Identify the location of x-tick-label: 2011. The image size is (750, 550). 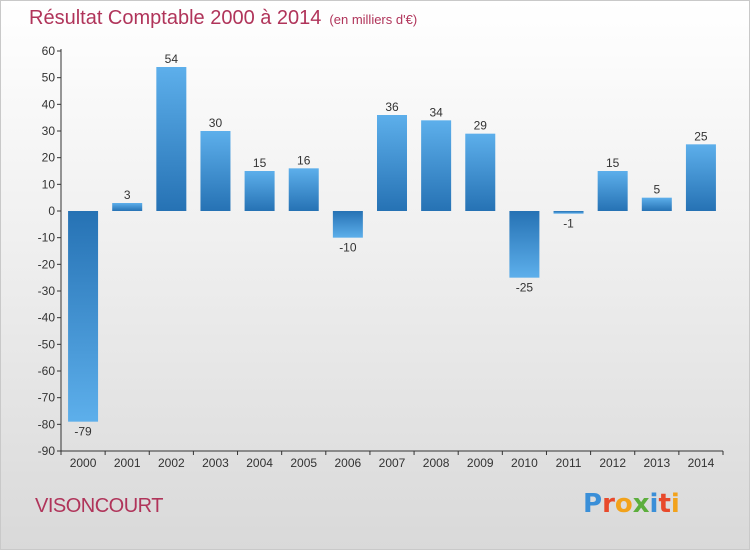
(569, 463).